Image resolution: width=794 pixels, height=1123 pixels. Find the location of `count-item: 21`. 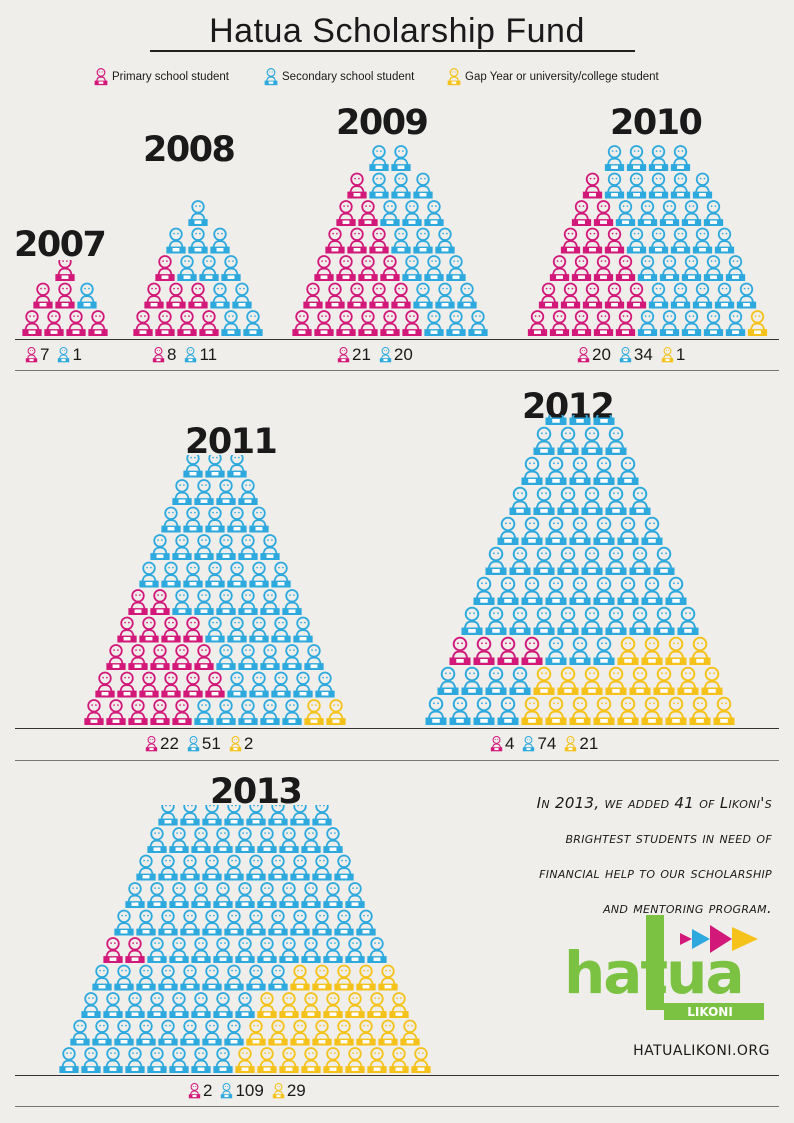

count-item: 21 is located at coordinates (581, 744).